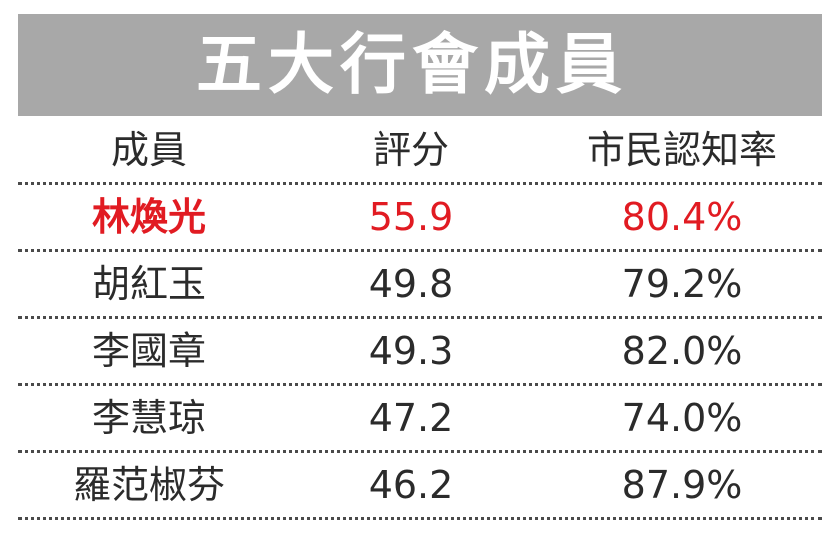 This screenshot has width=840, height=540. What do you see at coordinates (411, 217) in the screenshot?
I see `member-score: 55.9` at bounding box center [411, 217].